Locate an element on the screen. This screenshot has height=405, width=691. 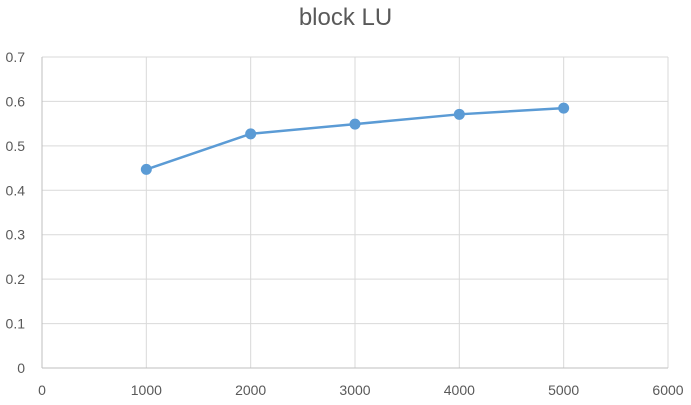
x-tick-label: 2000 is located at coordinates (250, 390).